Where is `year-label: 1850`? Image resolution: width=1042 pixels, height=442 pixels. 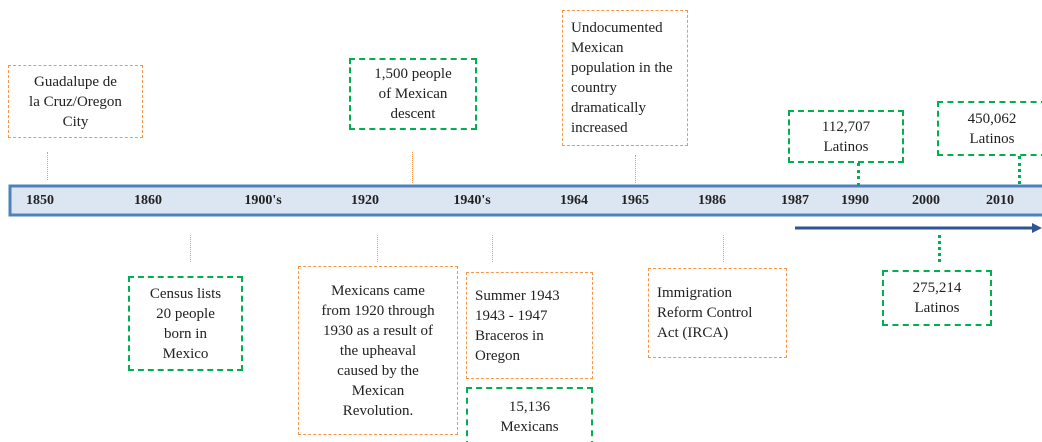
year-label: 1850 is located at coordinates (40, 200).